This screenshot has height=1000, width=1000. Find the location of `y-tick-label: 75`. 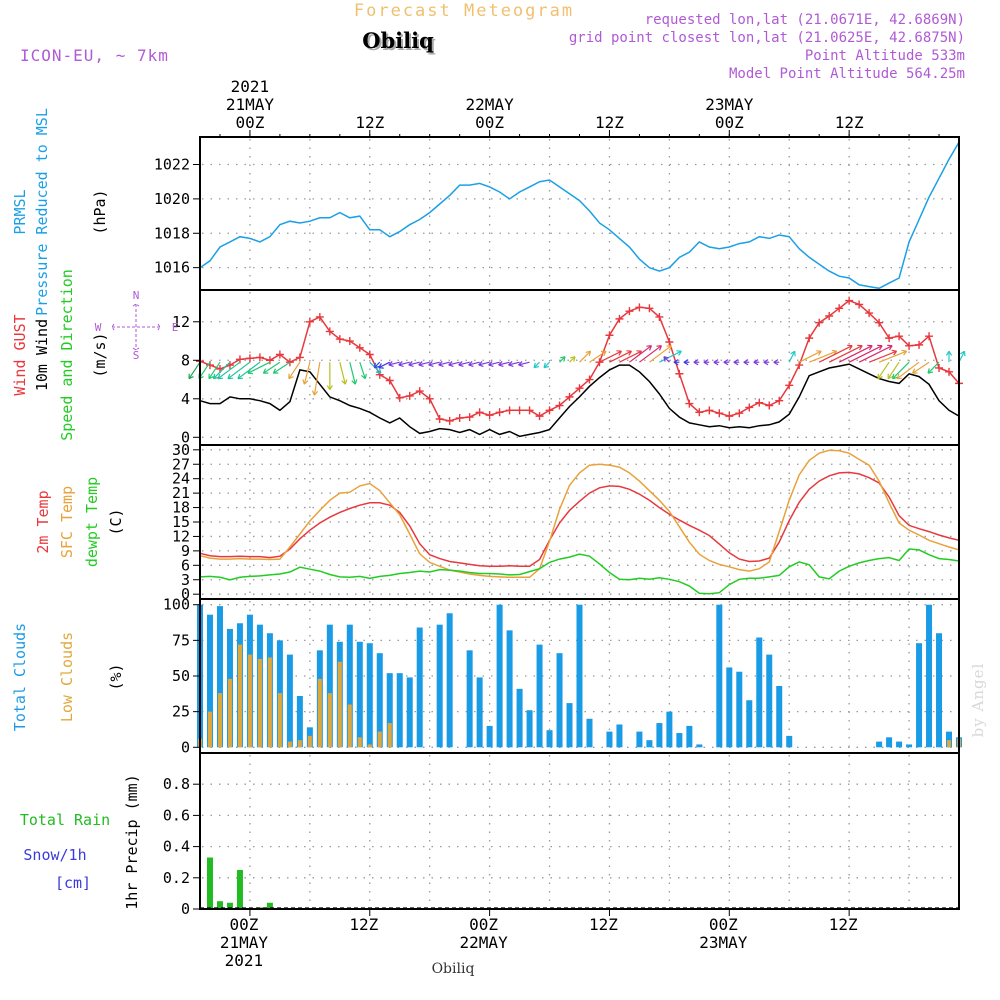

y-tick-label: 75 is located at coordinates (181, 640).